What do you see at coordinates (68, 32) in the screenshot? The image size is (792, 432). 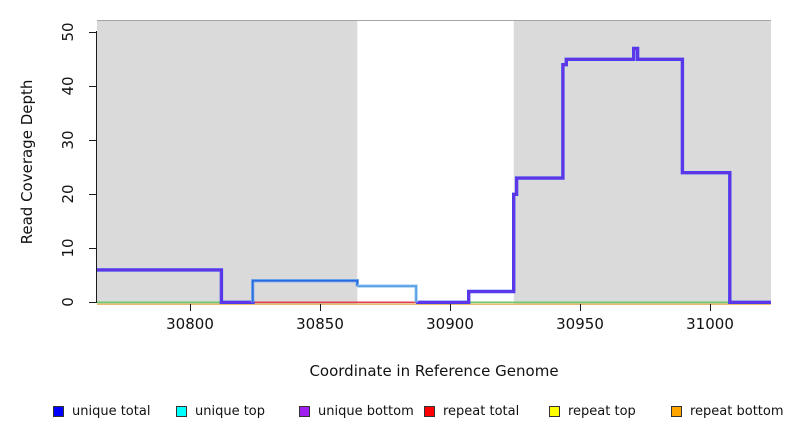 I see `y-tick-label: 50` at bounding box center [68, 32].